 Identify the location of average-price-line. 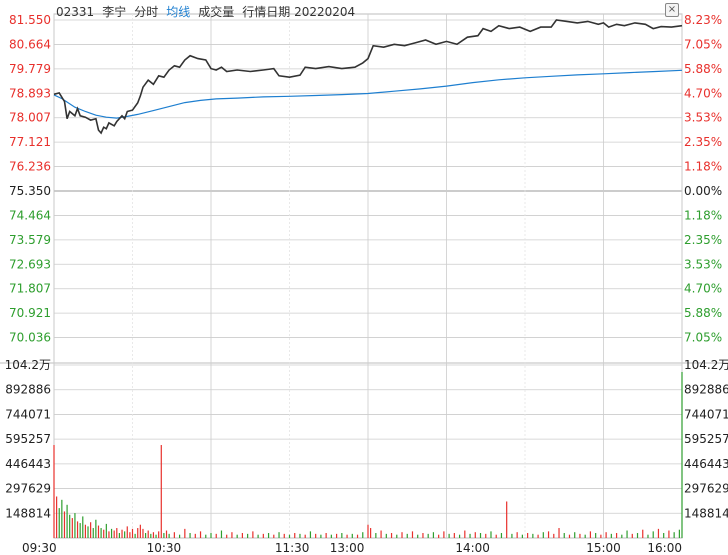
(368, 94).